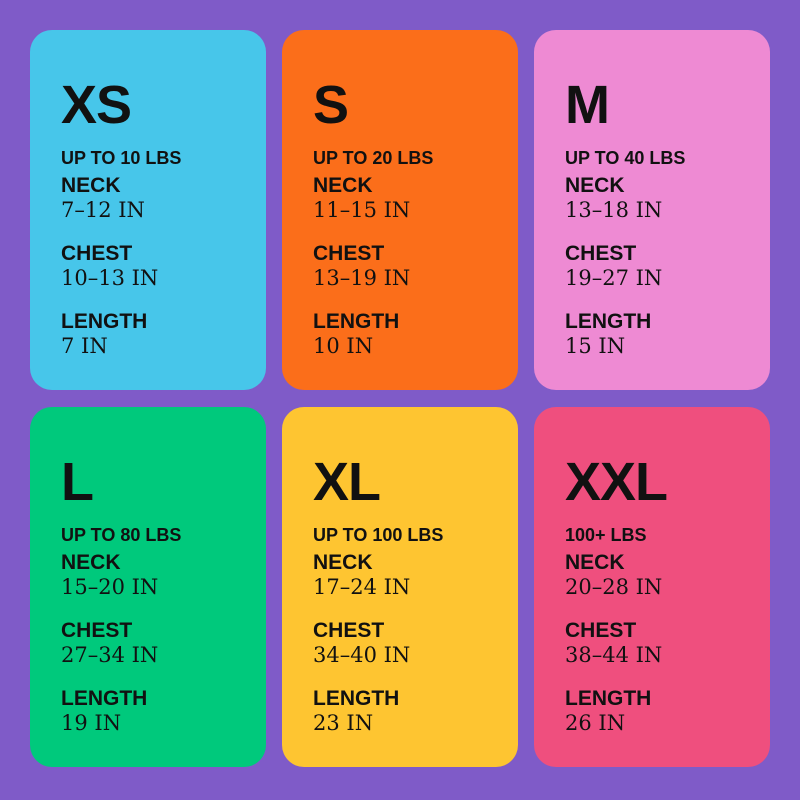 This screenshot has width=800, height=800. I want to click on chest-value: 13–19 IN, so click(362, 278).